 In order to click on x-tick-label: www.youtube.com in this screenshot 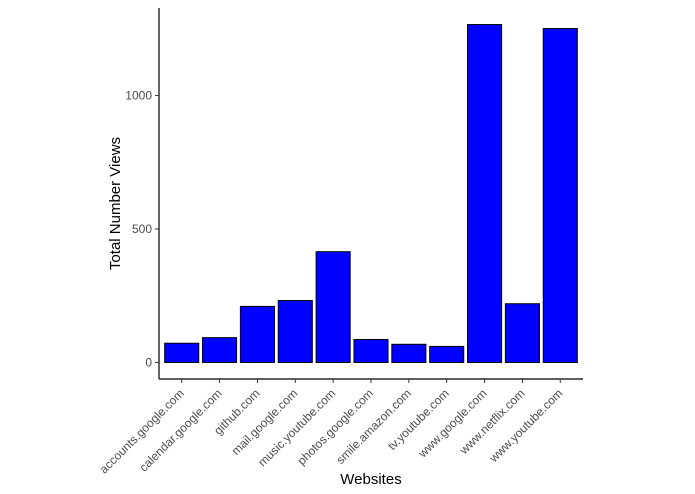, I will do `click(525, 425)`.